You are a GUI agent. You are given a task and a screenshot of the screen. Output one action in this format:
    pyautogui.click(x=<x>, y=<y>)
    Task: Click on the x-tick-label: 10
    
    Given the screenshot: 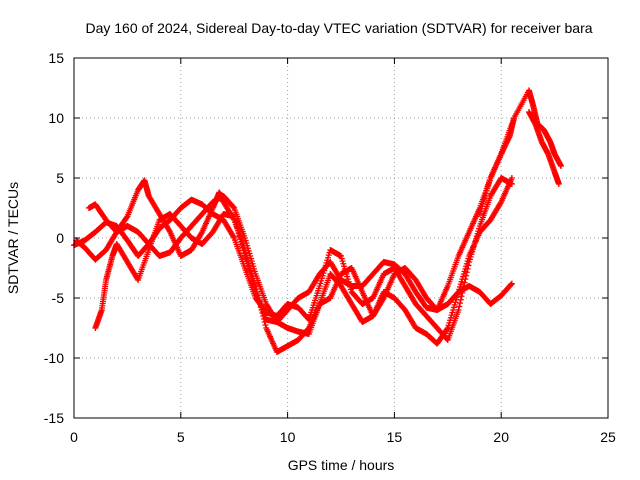 What is the action you would take?
    pyautogui.click(x=288, y=437)
    